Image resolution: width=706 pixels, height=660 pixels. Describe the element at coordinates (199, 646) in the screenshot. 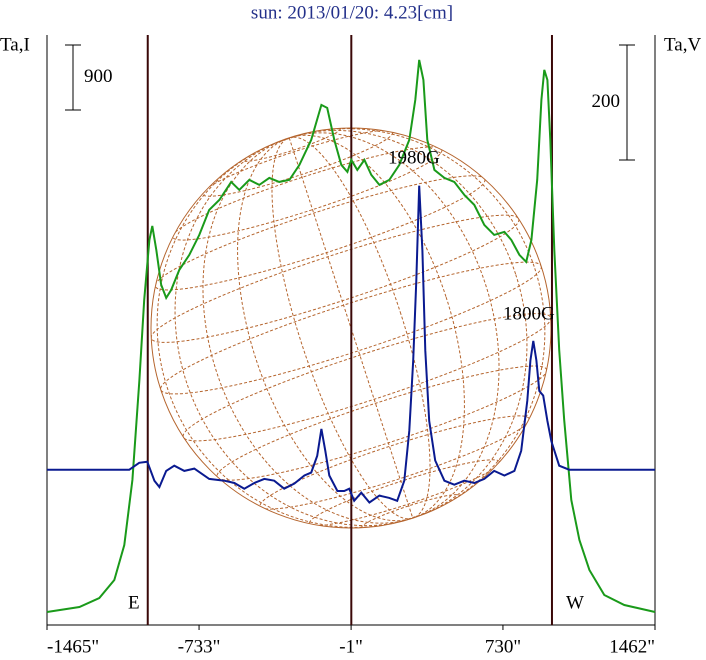

I see `x-tick-label: -733"` at that location.